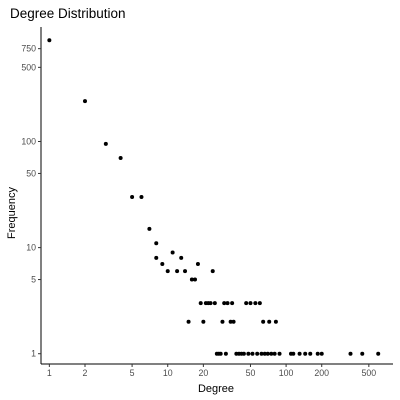 This screenshot has height=400, width=400. I want to click on x-tick-label: 10, so click(168, 373).